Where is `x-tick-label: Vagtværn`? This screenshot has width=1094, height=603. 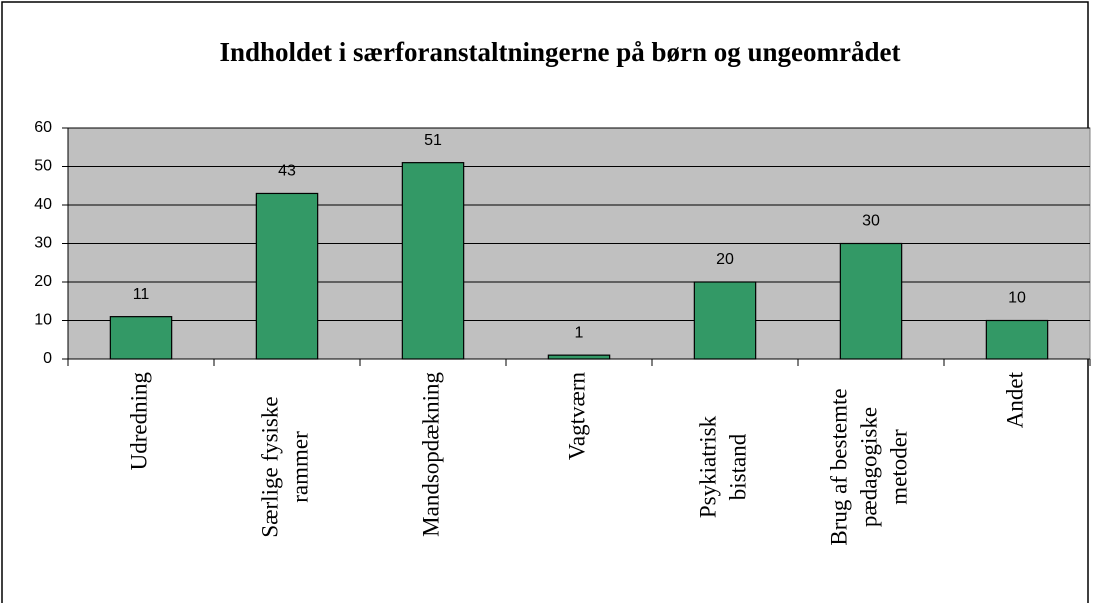
x-tick-label: Vagtværn is located at coordinates (576, 416).